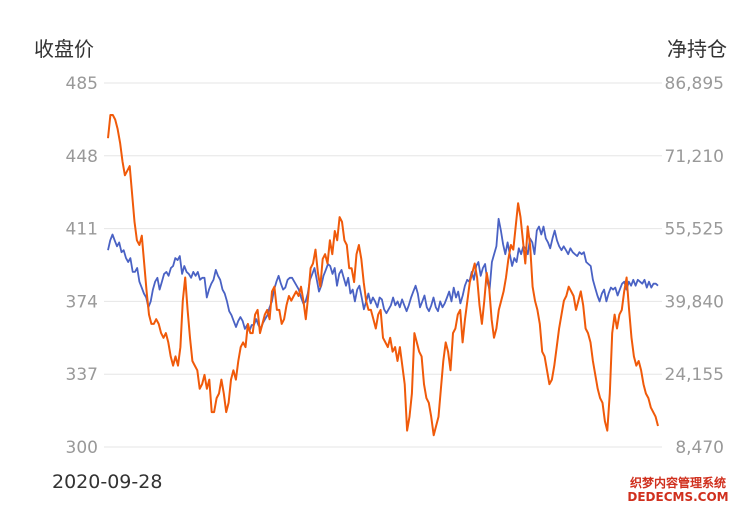 This screenshot has height=510, width=750. Describe the element at coordinates (694, 302) in the screenshot. I see `right-tick-label: 39,840` at that location.